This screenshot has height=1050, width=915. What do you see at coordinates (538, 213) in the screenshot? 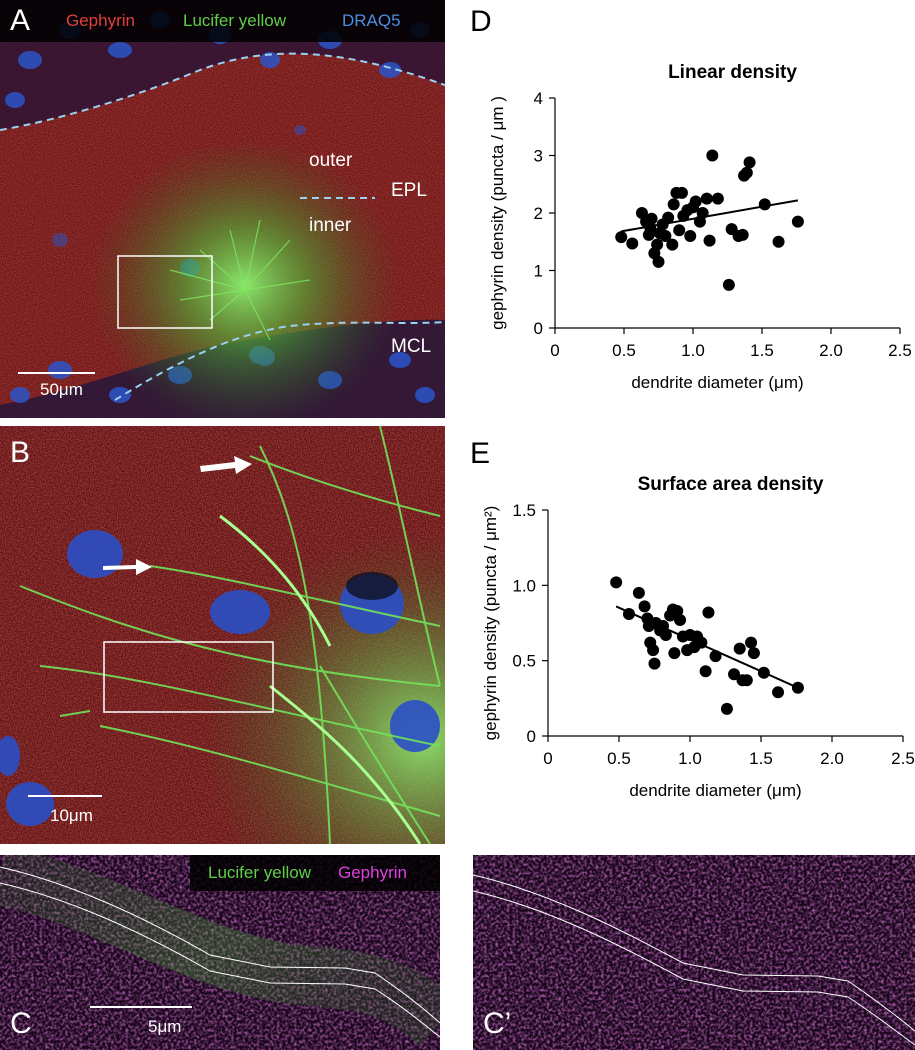
I see `y-tick-label: 2` at bounding box center [538, 213].